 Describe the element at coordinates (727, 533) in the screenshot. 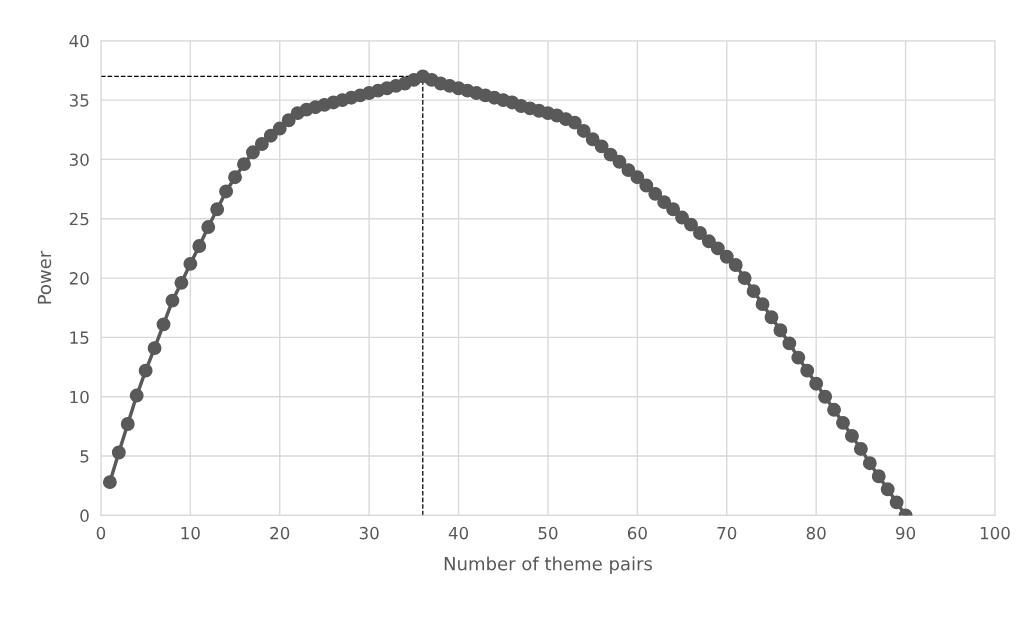

I see `x-tick-label: 70` at that location.